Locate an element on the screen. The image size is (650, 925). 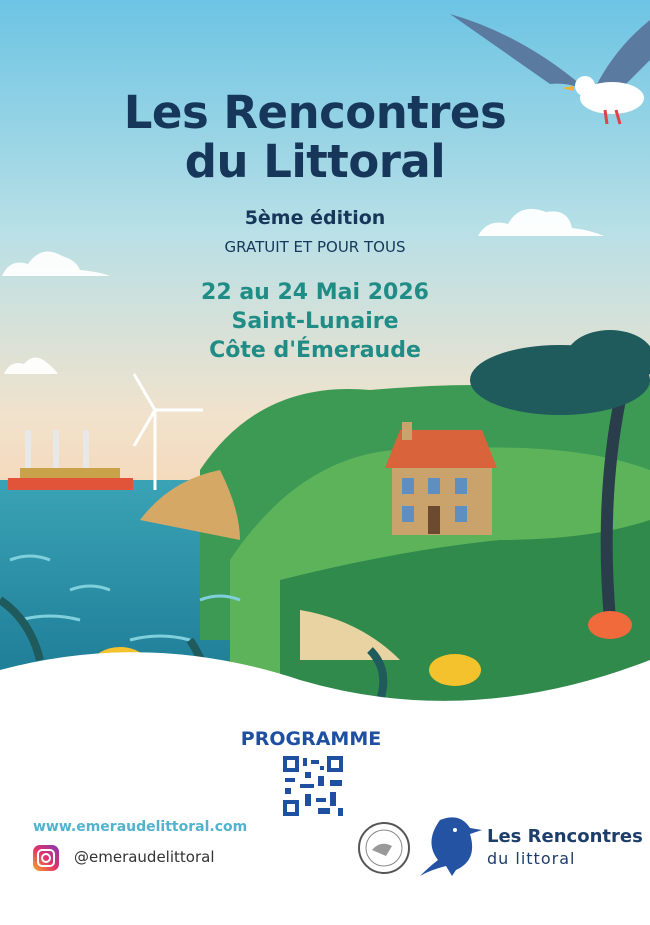
website-link: www.emeraudelittoral.com is located at coordinates (140, 827).